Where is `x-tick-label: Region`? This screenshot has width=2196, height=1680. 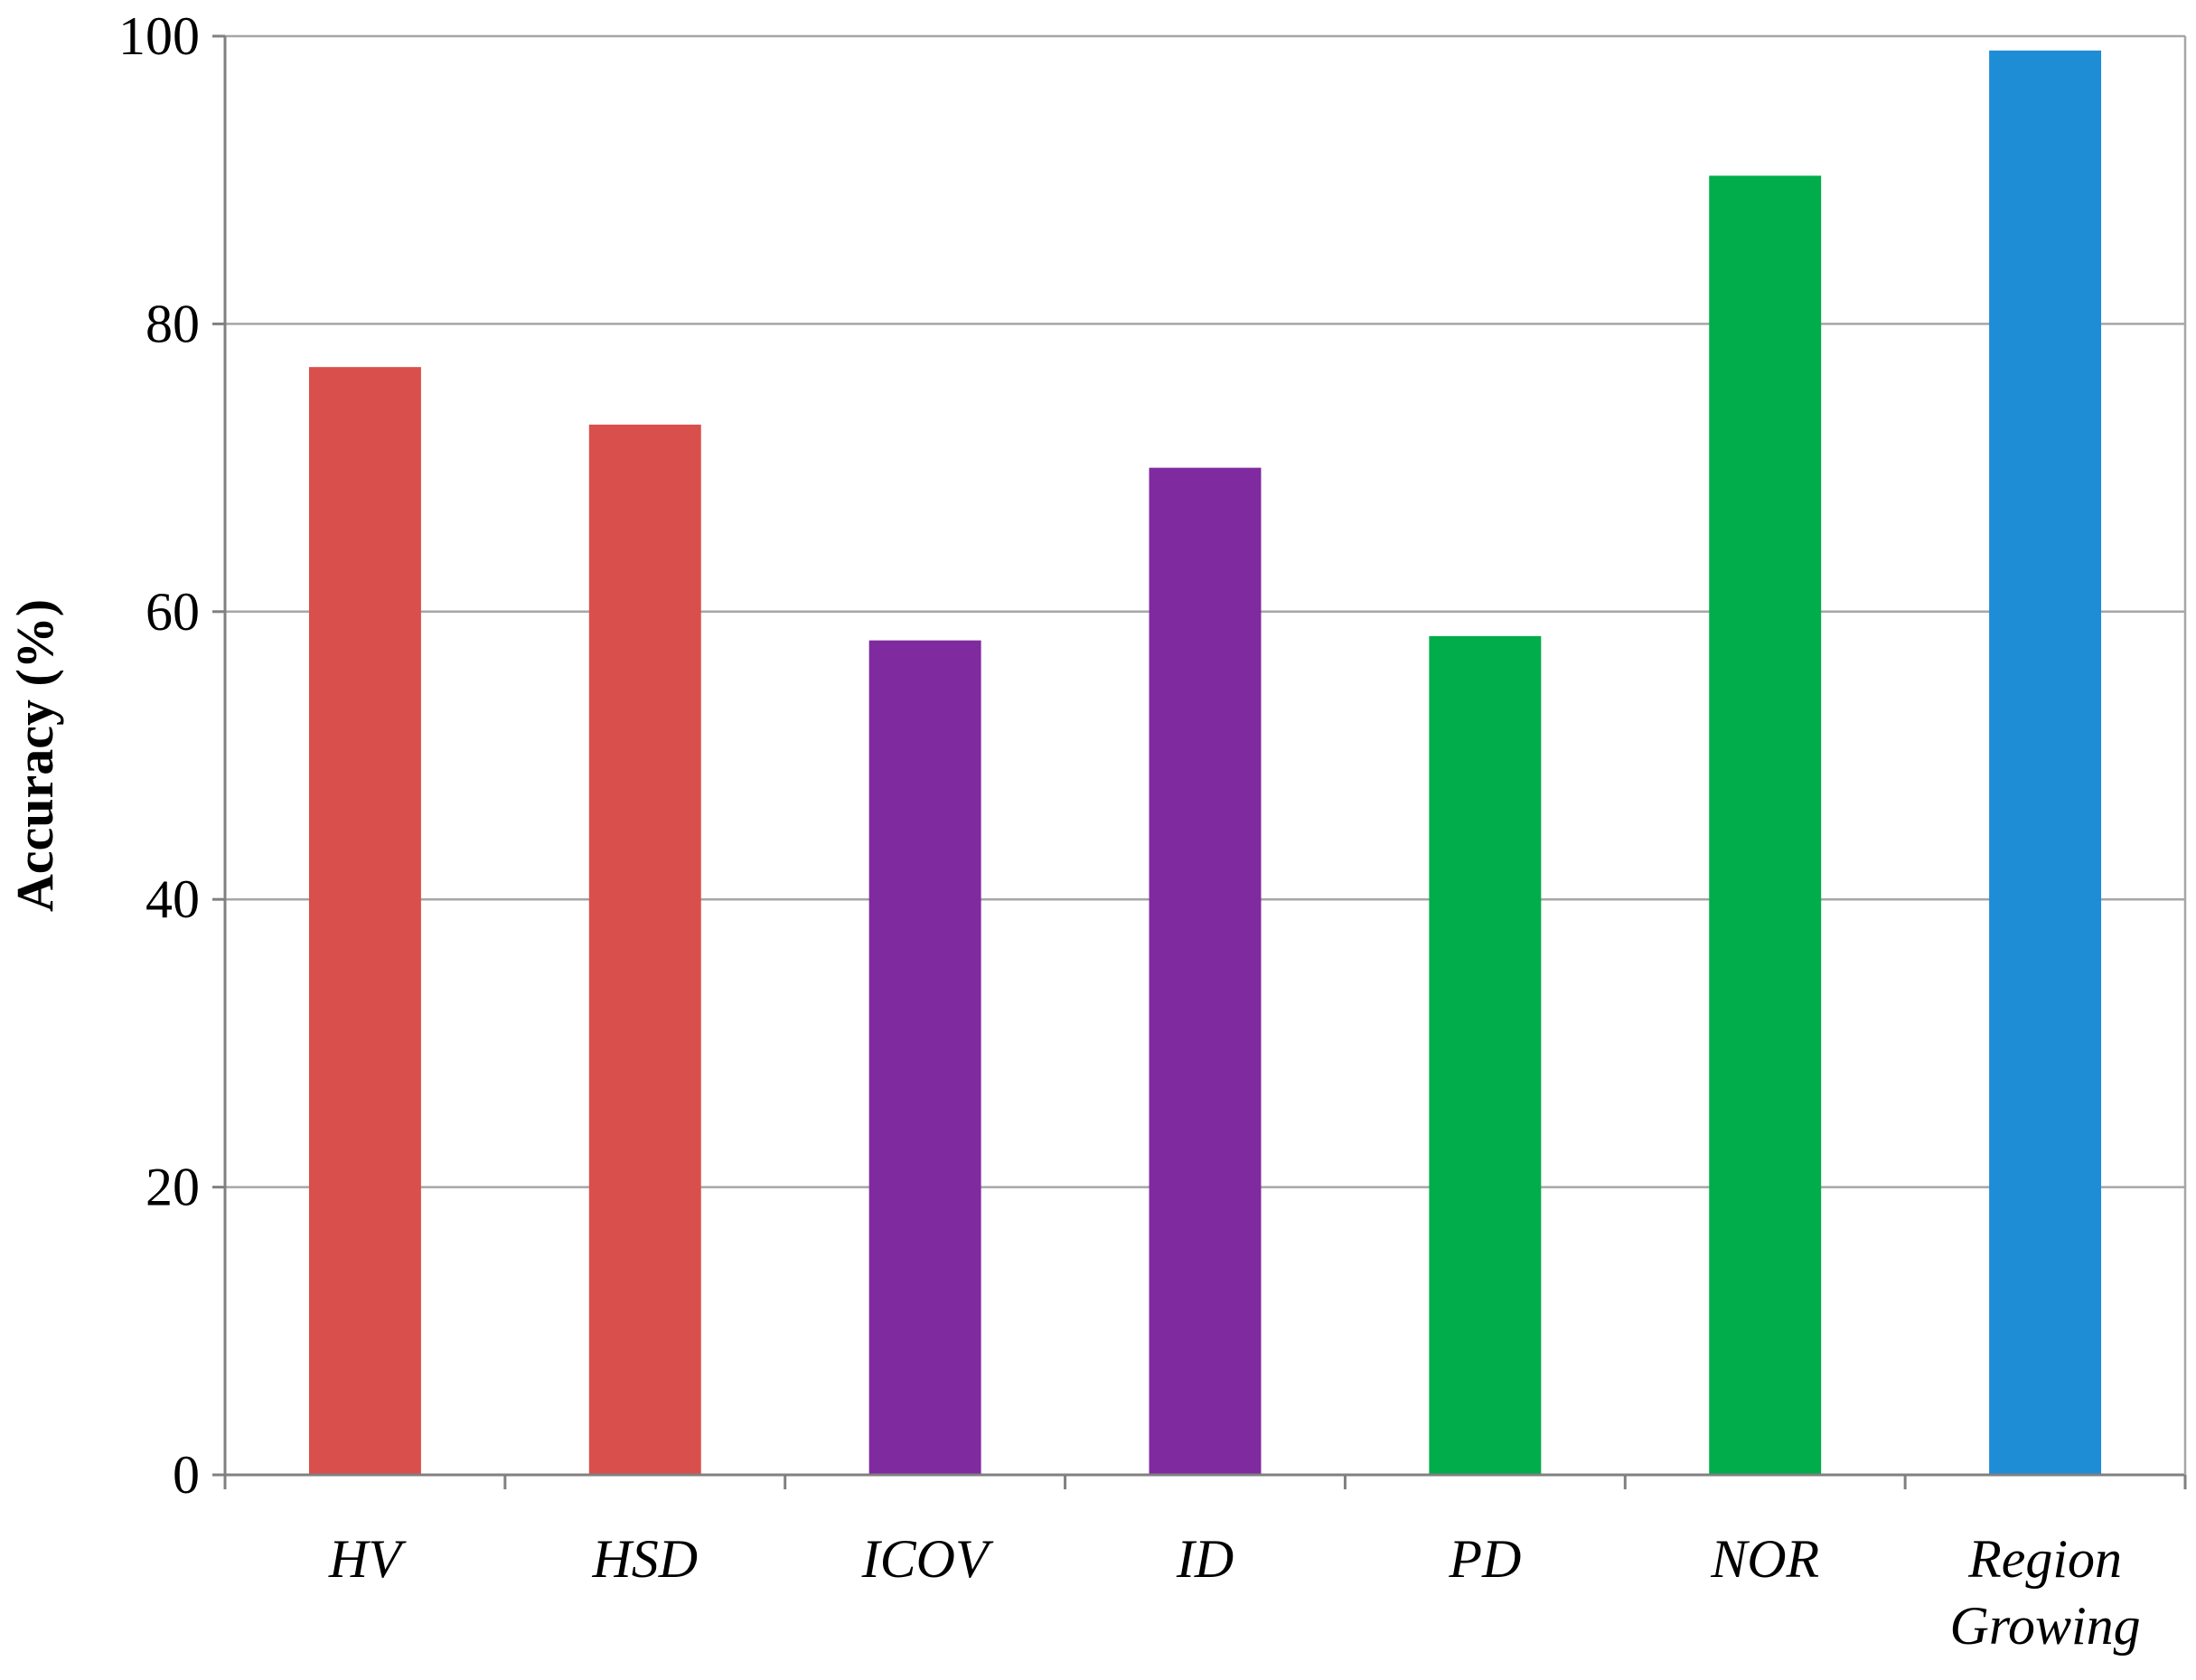 x-tick-label: Region is located at coordinates (2044, 1559).